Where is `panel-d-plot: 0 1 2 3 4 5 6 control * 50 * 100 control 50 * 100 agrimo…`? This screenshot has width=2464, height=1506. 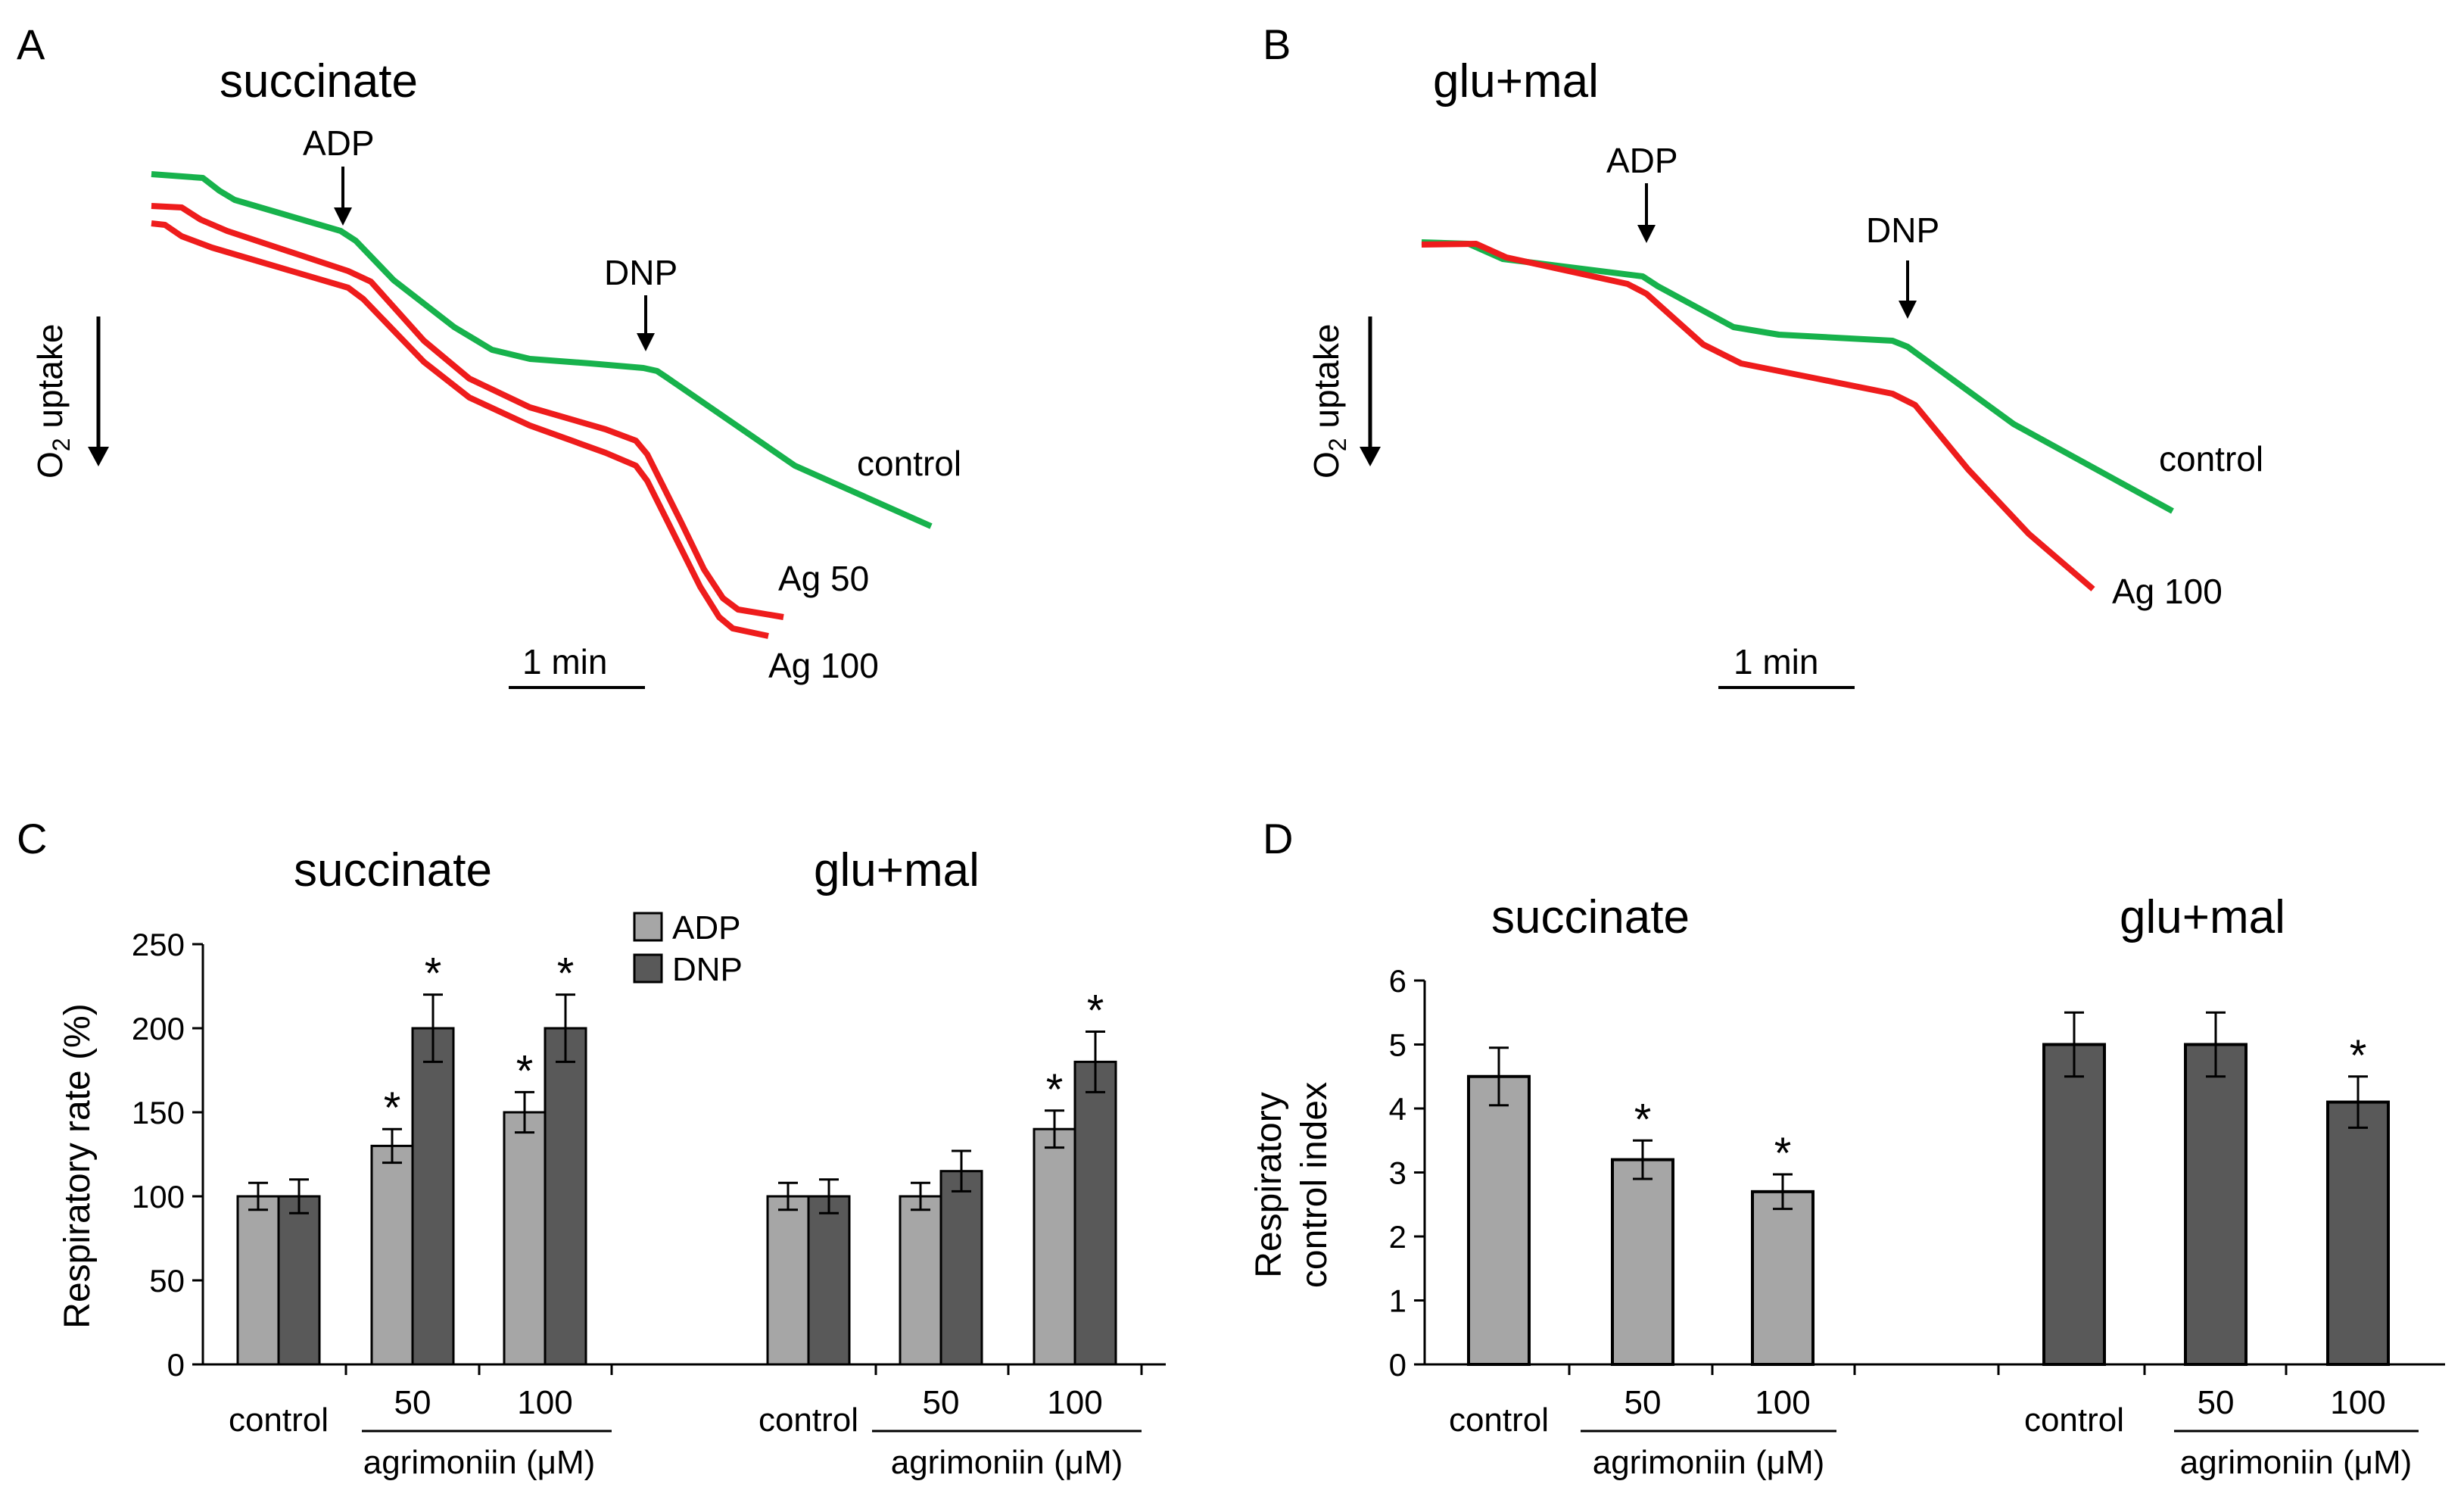
panel-d-plot: 0 1 2 3 4 5 6 control * 50 * 100 control 50 * 100 agrimo… is located at coordinates (1917, 1222).